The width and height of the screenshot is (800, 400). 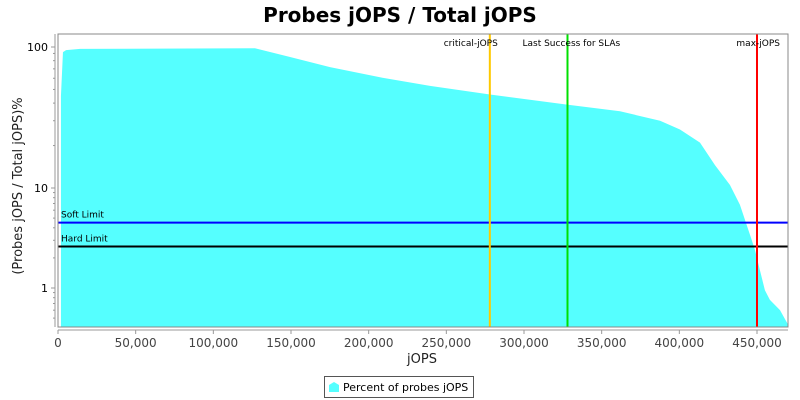 What do you see at coordinates (84, 240) in the screenshot?
I see `marker-label: Hard Limit` at bounding box center [84, 240].